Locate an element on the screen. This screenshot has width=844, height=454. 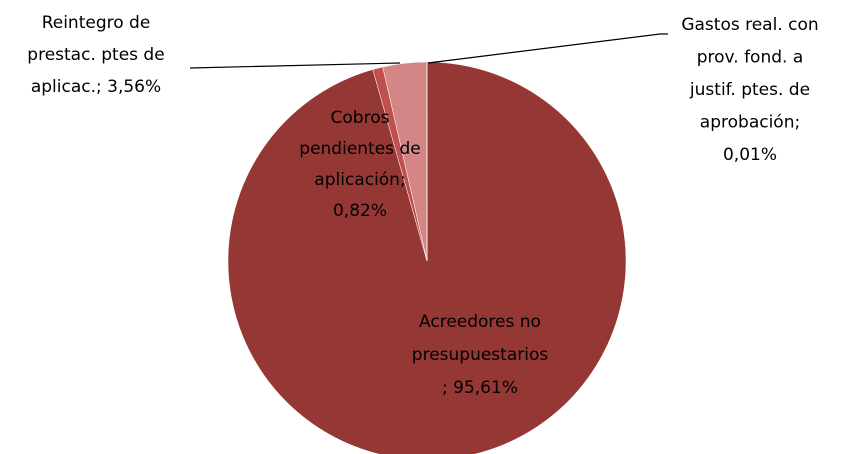
data-label: prestac. ptes de is located at coordinates (95, 55).